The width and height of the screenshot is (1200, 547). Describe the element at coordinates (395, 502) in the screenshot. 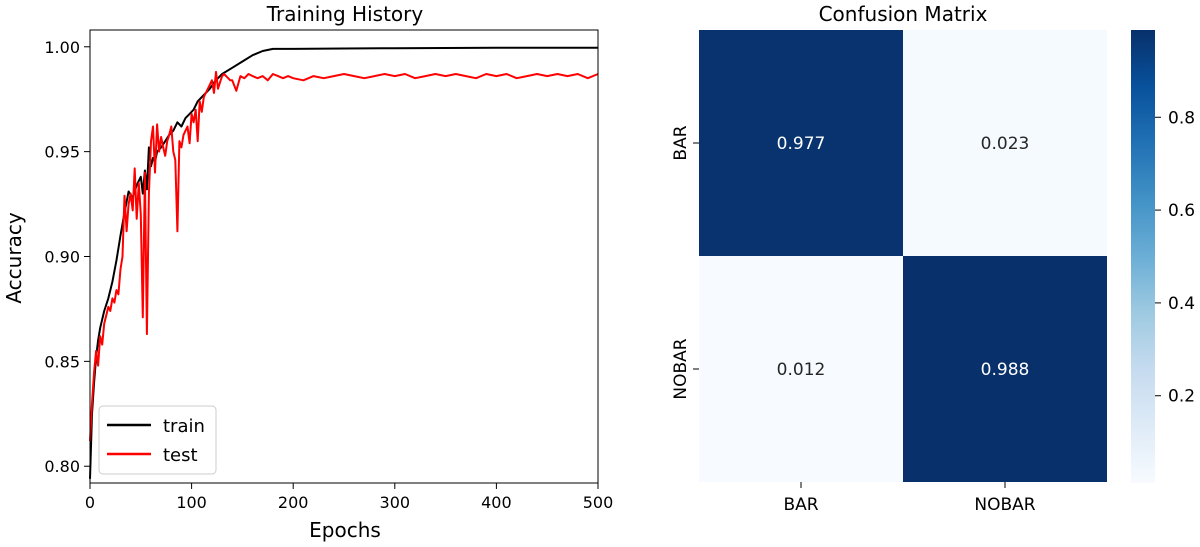

I see `x-tick-label: 300` at that location.